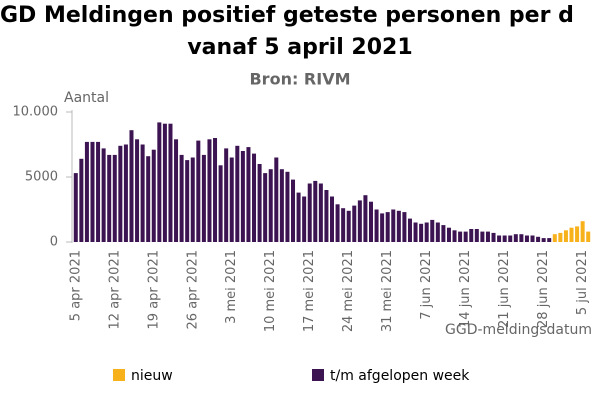 This screenshot has width=600, height=400. I want to click on y-axis-label: Aantal, so click(86, 98).